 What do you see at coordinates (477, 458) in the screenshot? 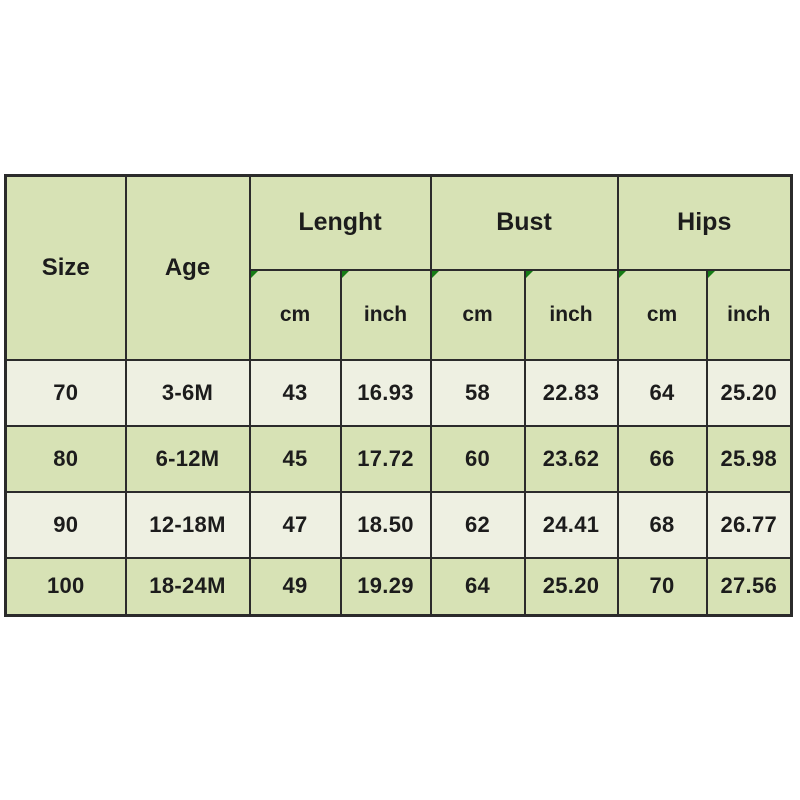
I see `table-cell: 60` at bounding box center [477, 458].